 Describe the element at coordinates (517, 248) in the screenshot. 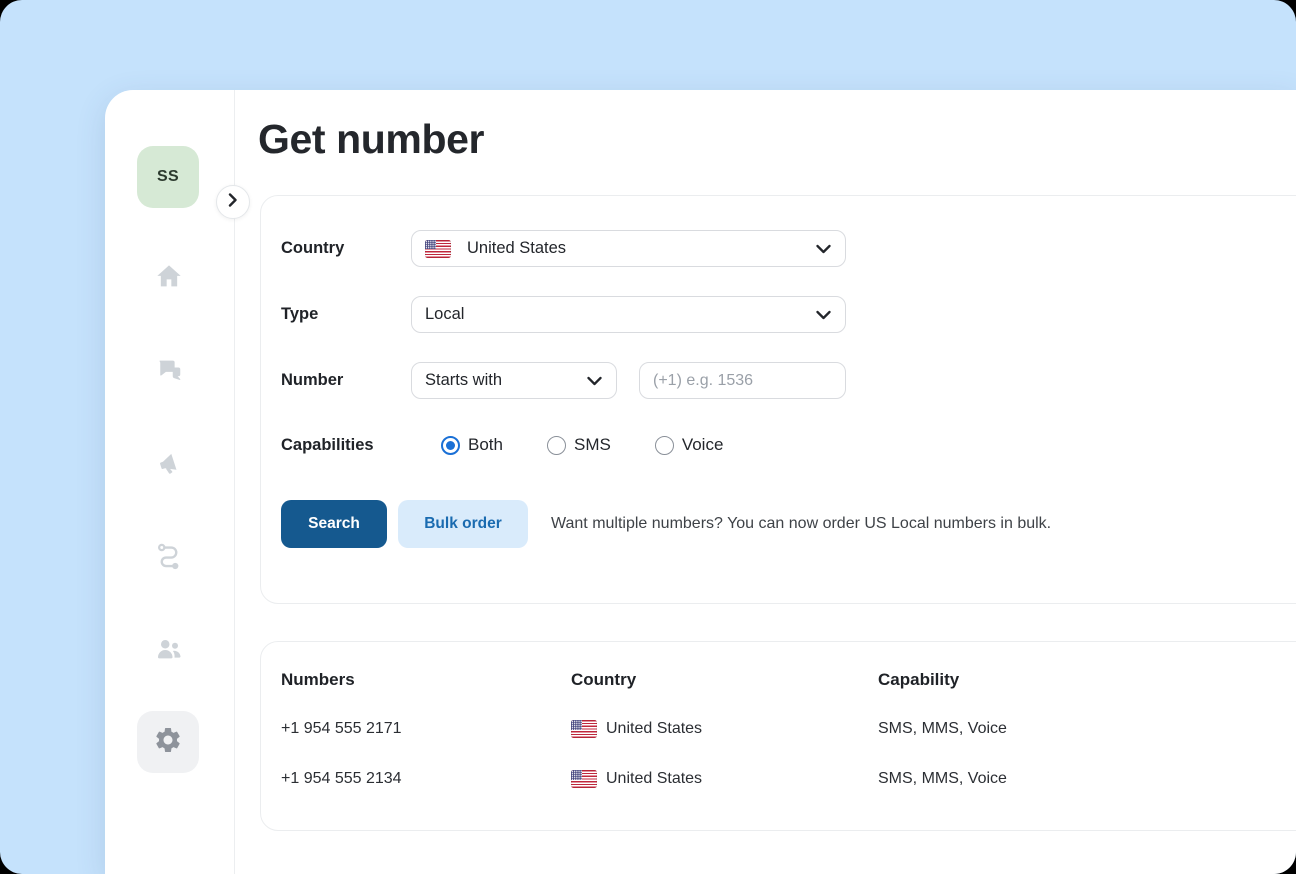

I see `country-select-value: United States` at that location.